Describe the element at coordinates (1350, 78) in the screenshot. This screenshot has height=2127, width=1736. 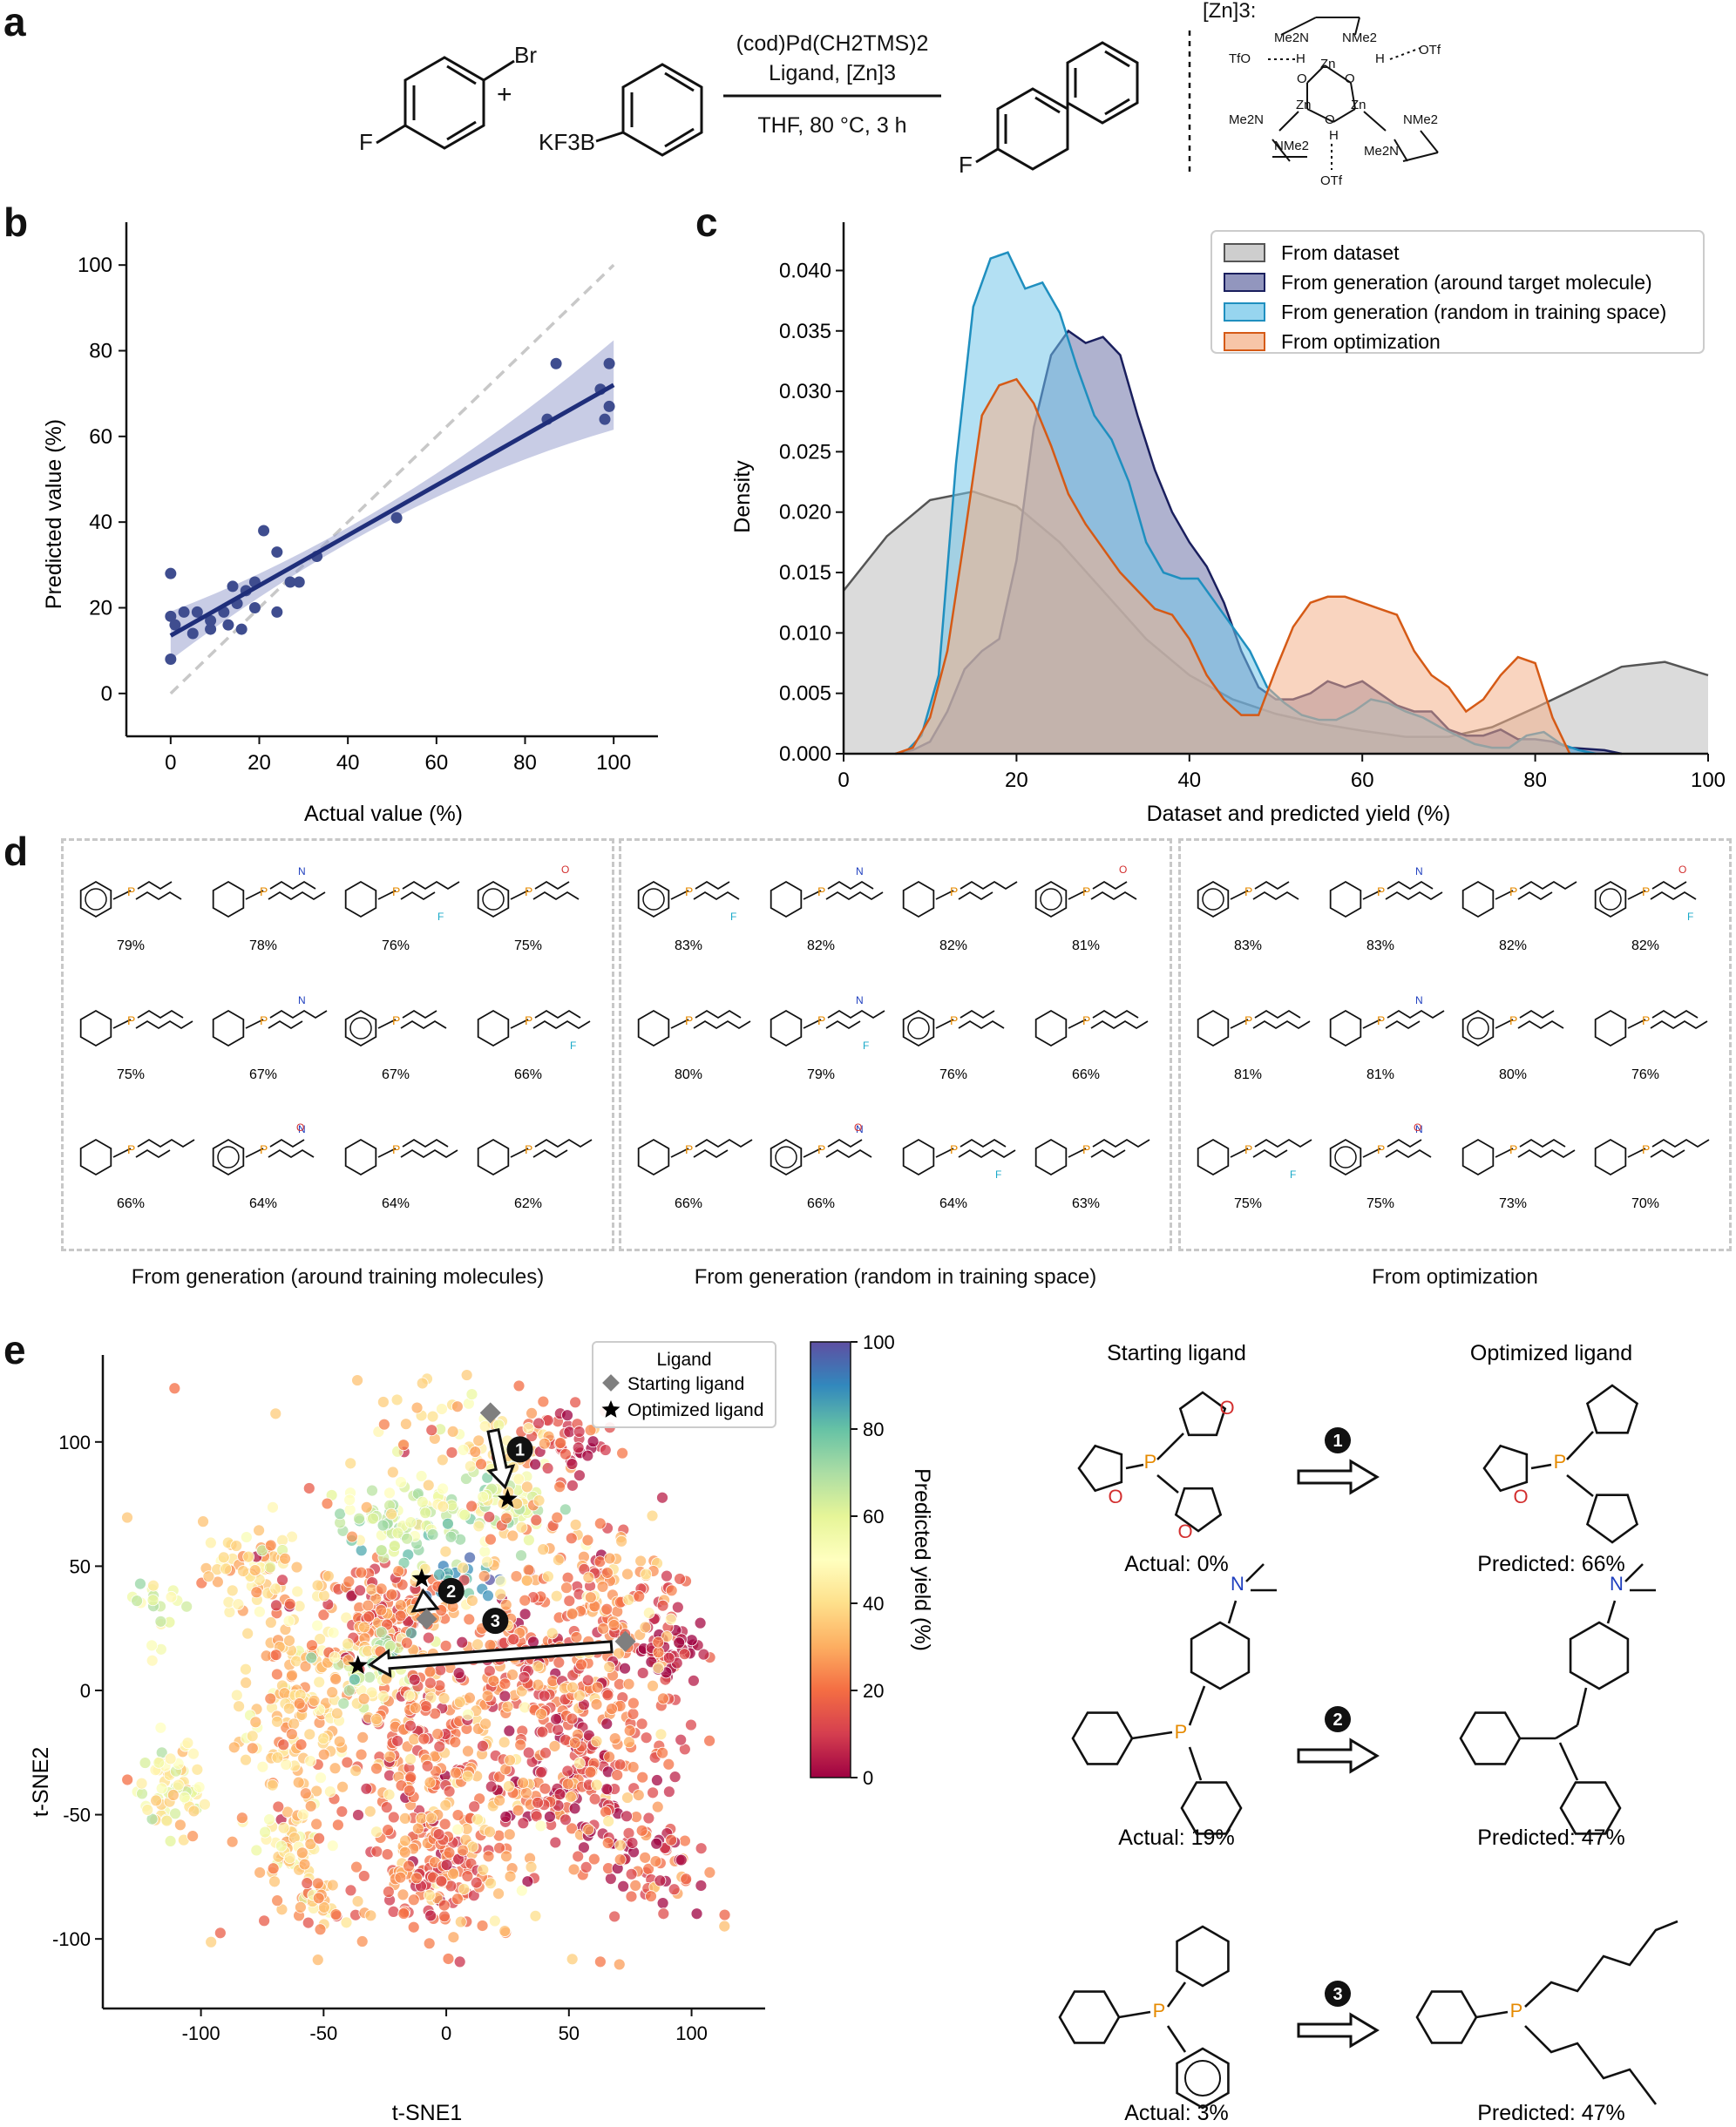
I see `svg-text: O` at that location.